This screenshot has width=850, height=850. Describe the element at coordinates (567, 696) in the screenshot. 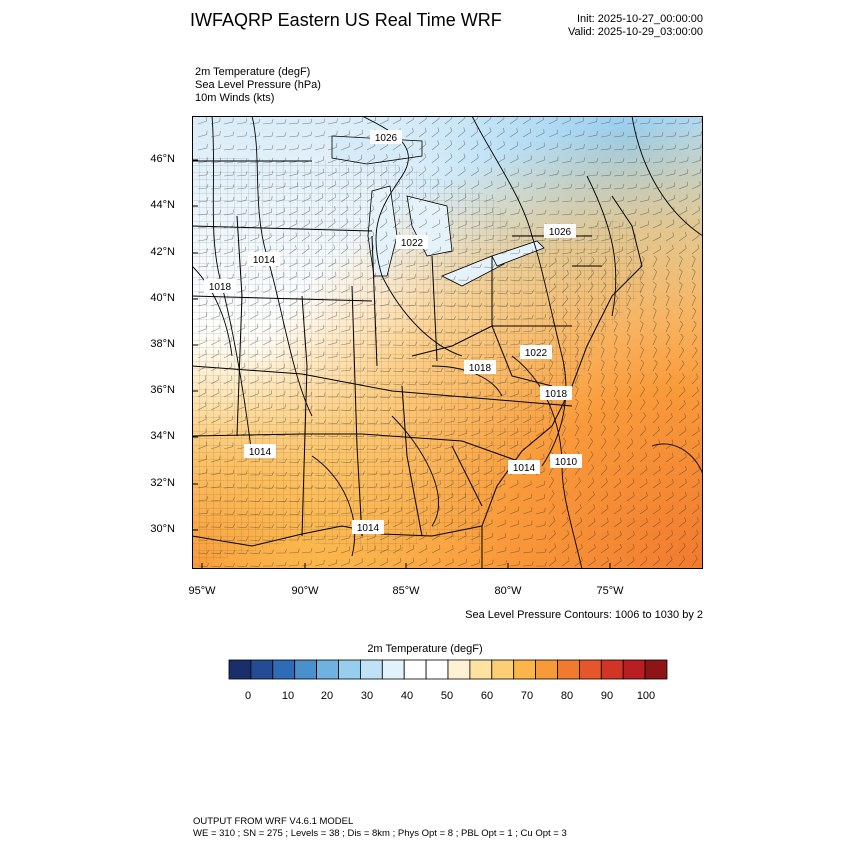

I see `colorbar-label: 80` at that location.